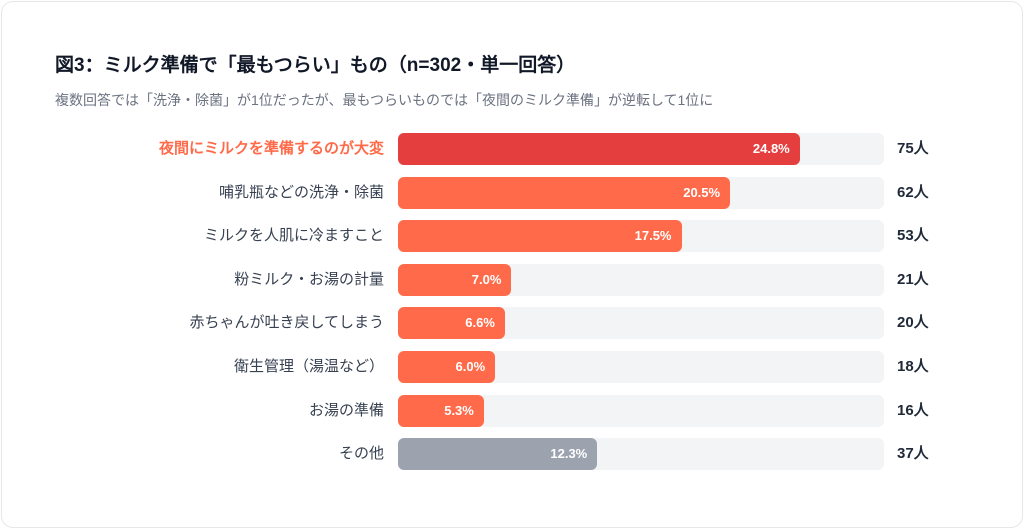 This screenshot has height=529, width=1024. I want to click on bar-track: 7.0%, so click(641, 279).